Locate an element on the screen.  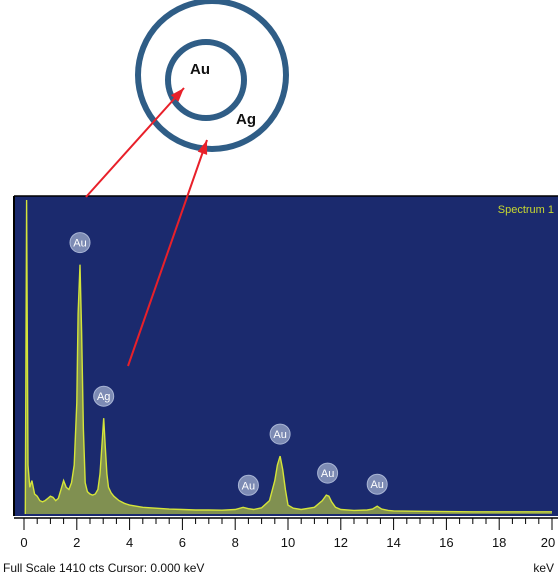
x-tick-label-10: 20 is located at coordinates (548, 542).